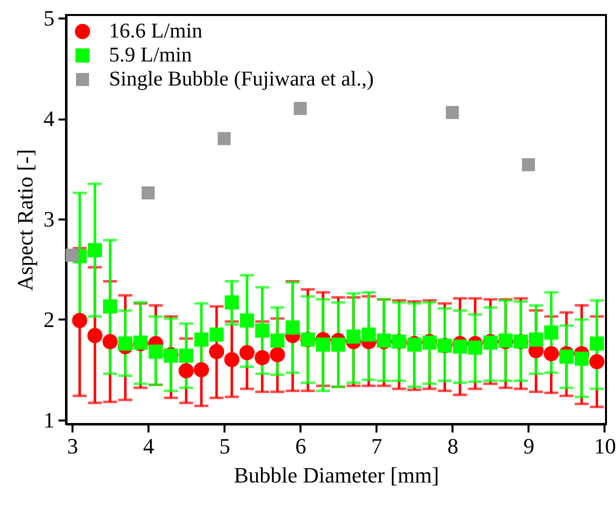  What do you see at coordinates (528, 446) in the screenshot?
I see `x-tick-label: 9` at bounding box center [528, 446].